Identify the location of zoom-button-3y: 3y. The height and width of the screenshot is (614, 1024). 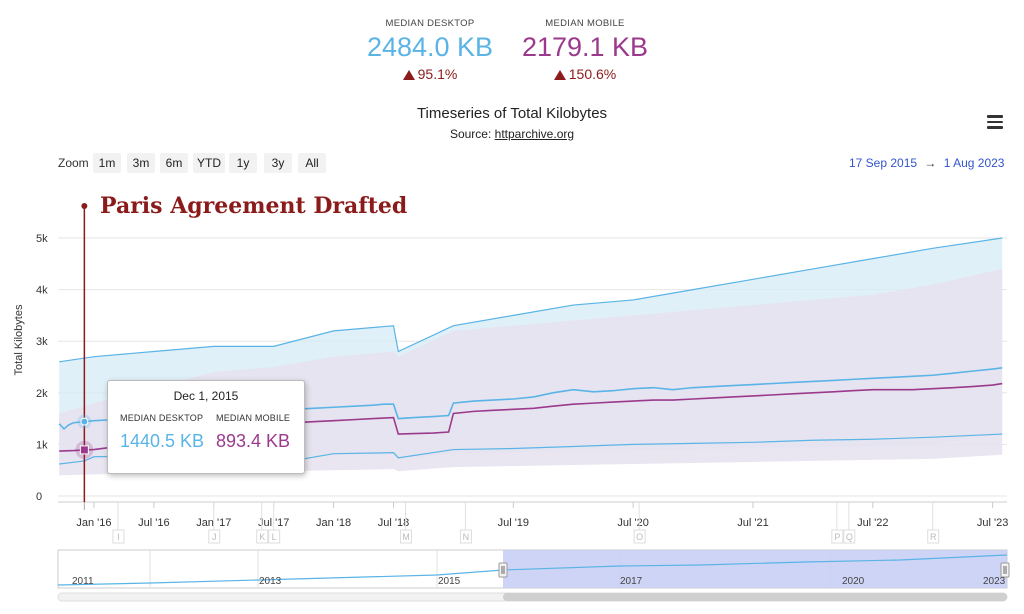
(278, 163).